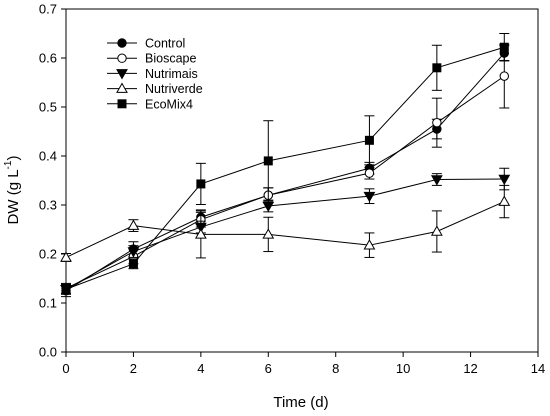  Describe the element at coordinates (48, 107) in the screenshot. I see `y-tick-label: 0.5` at that location.